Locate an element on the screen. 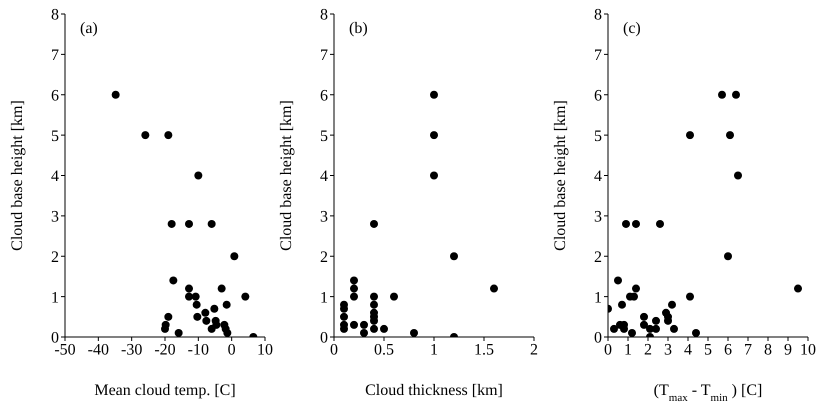  x-tick-label: 0.5 is located at coordinates (384, 349).